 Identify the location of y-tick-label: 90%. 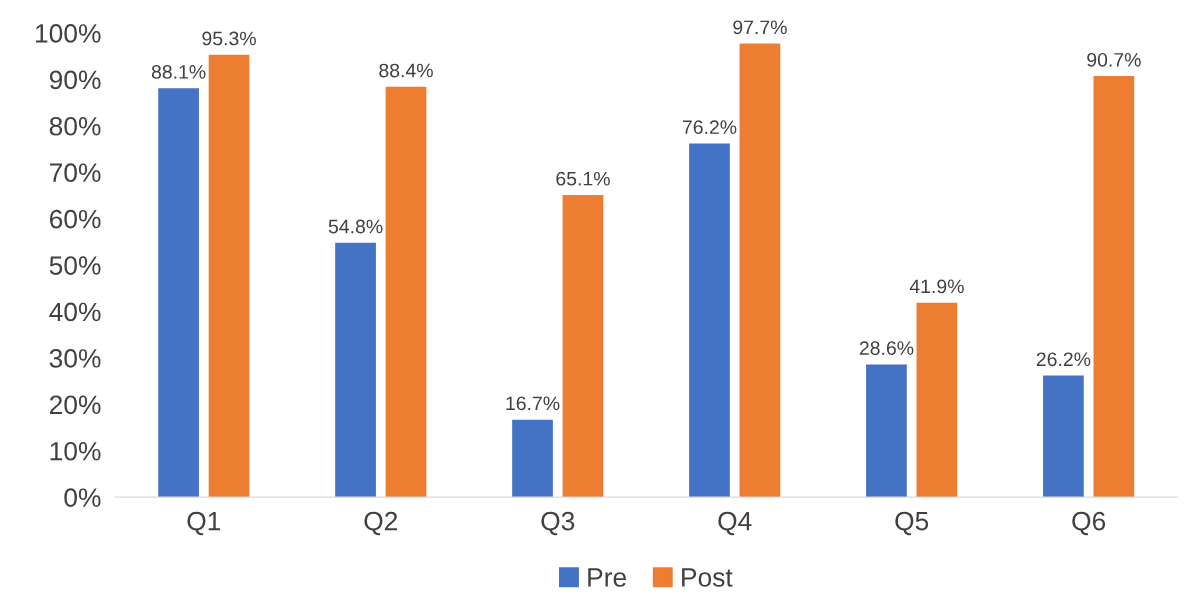
(75, 80).